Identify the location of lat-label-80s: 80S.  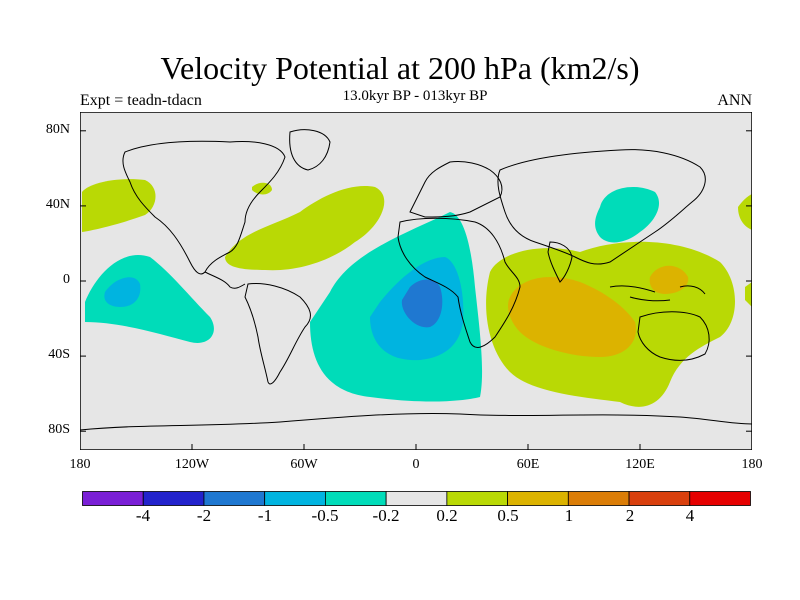
(59, 429).